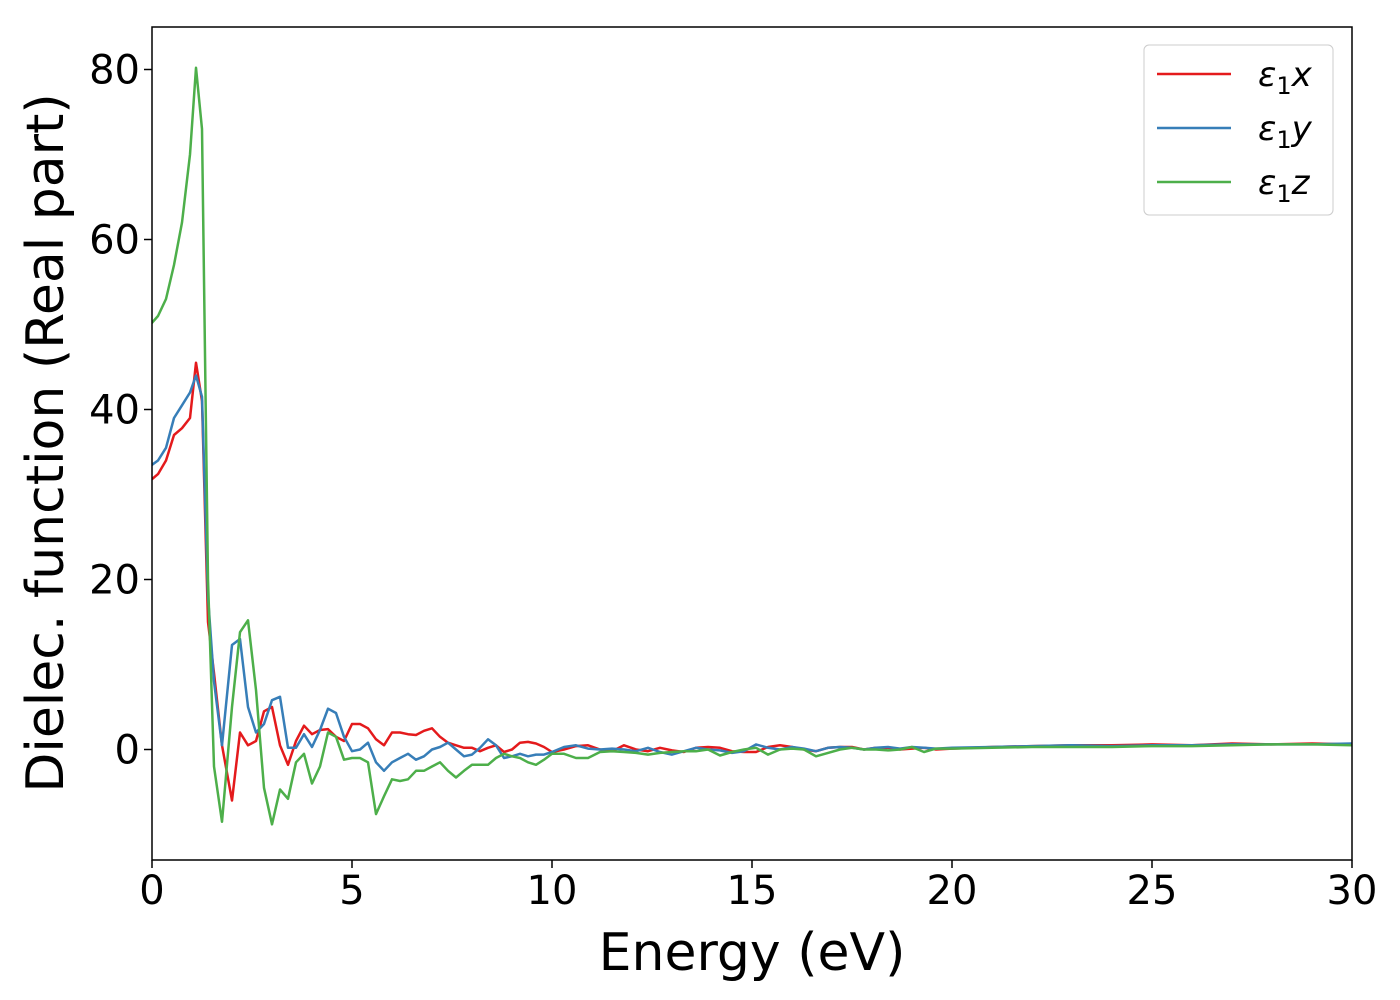 The height and width of the screenshot is (1000, 1400). I want to click on x-tick-label: 10, so click(552, 891).